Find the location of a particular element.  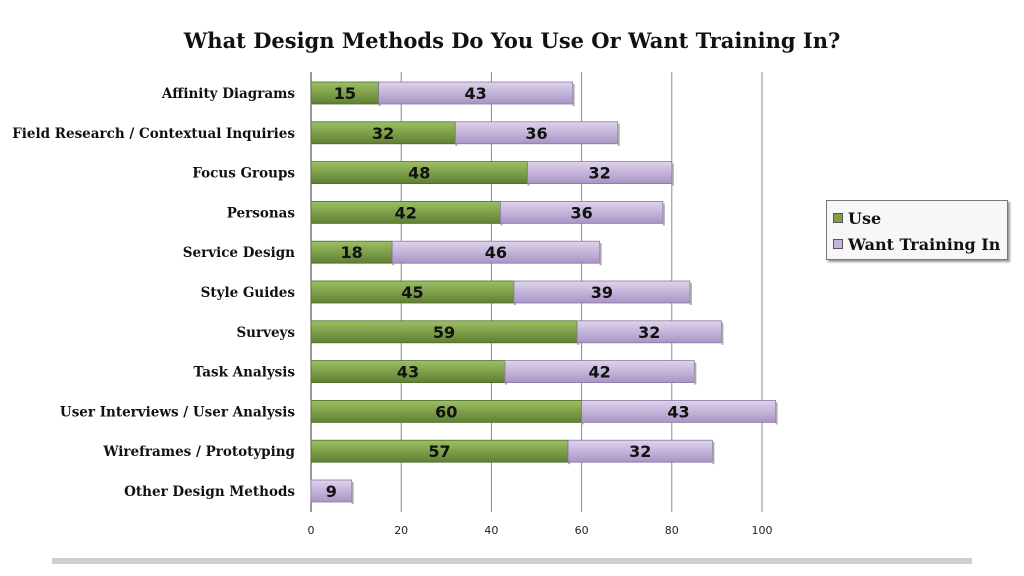

category-label: Focus Groups is located at coordinates (243, 174).